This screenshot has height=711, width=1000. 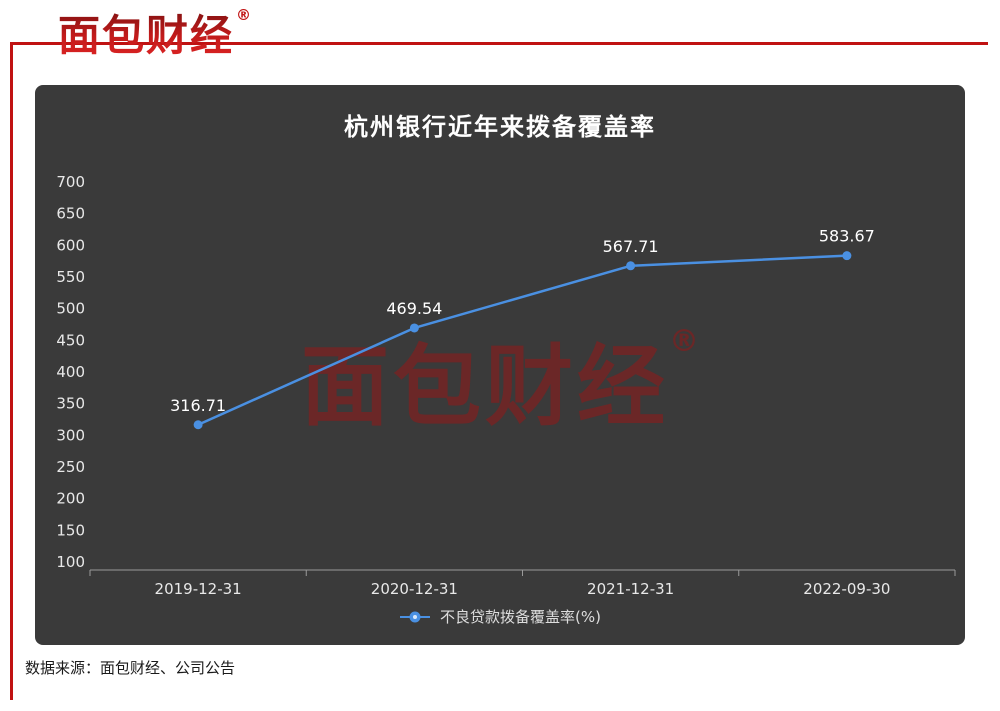 What do you see at coordinates (70, 309) in the screenshot?
I see `y-axis-label: 500` at bounding box center [70, 309].